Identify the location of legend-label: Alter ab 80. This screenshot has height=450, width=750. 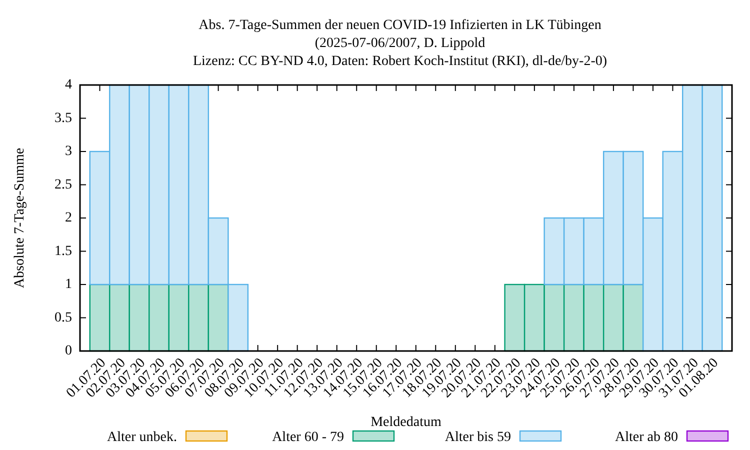
(646, 437).